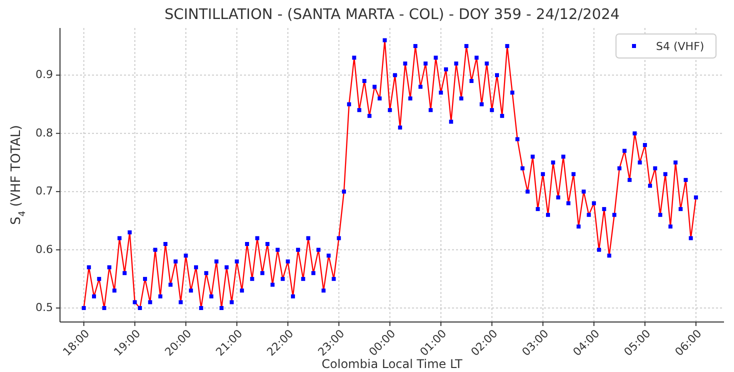  Describe the element at coordinates (44, 249) in the screenshot. I see `y-tick-label: 0.6` at that location.